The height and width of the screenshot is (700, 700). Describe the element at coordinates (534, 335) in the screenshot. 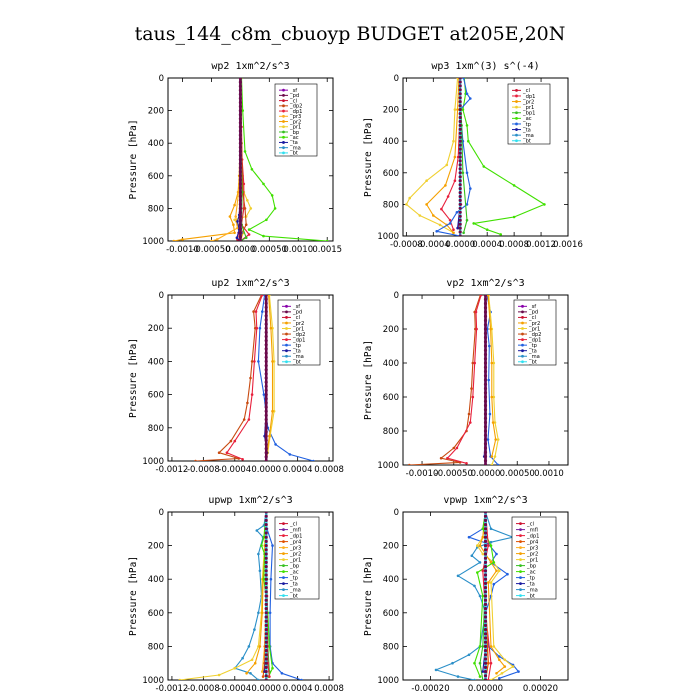

I see `legend-label: _dp2` at that location.